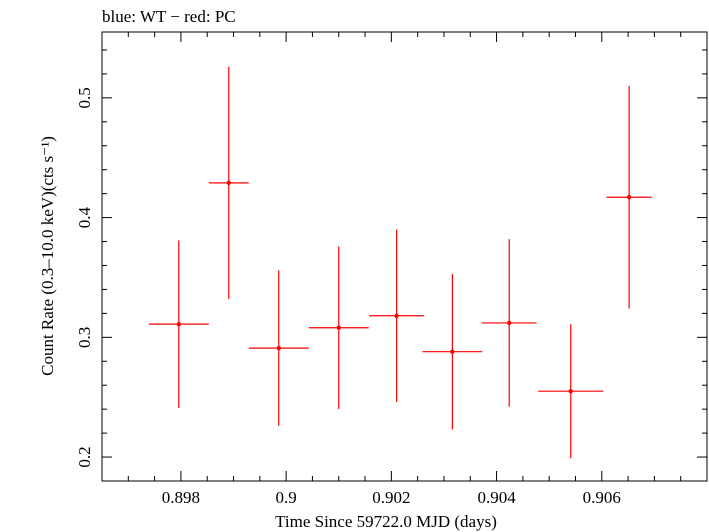  Describe the element at coordinates (84, 97) in the screenshot. I see `y-tick-label: 0.5` at that location.